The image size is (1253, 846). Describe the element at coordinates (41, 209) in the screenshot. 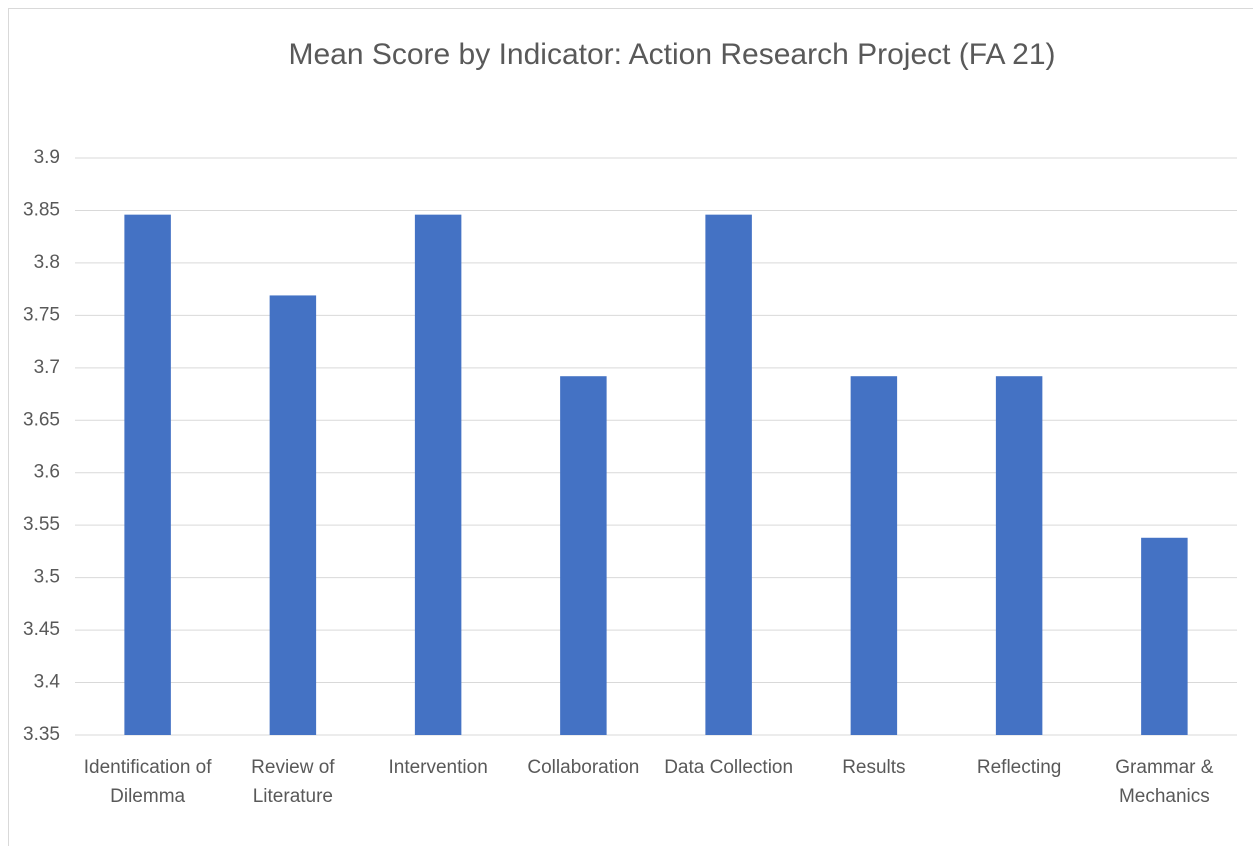

I see `y-tick-label: 3.85` at that location.